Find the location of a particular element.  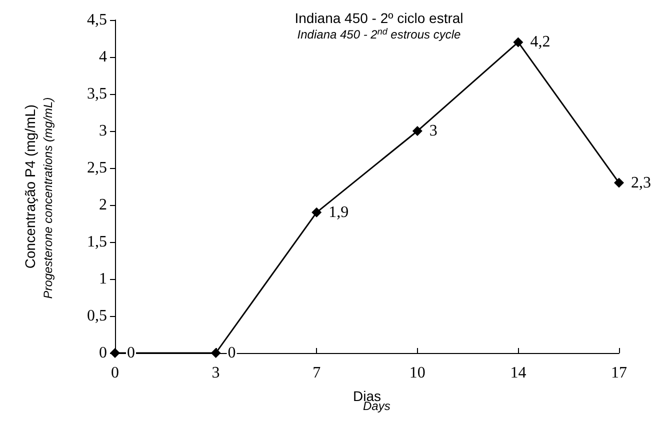

y-tick-label: 2 is located at coordinates (103, 205).